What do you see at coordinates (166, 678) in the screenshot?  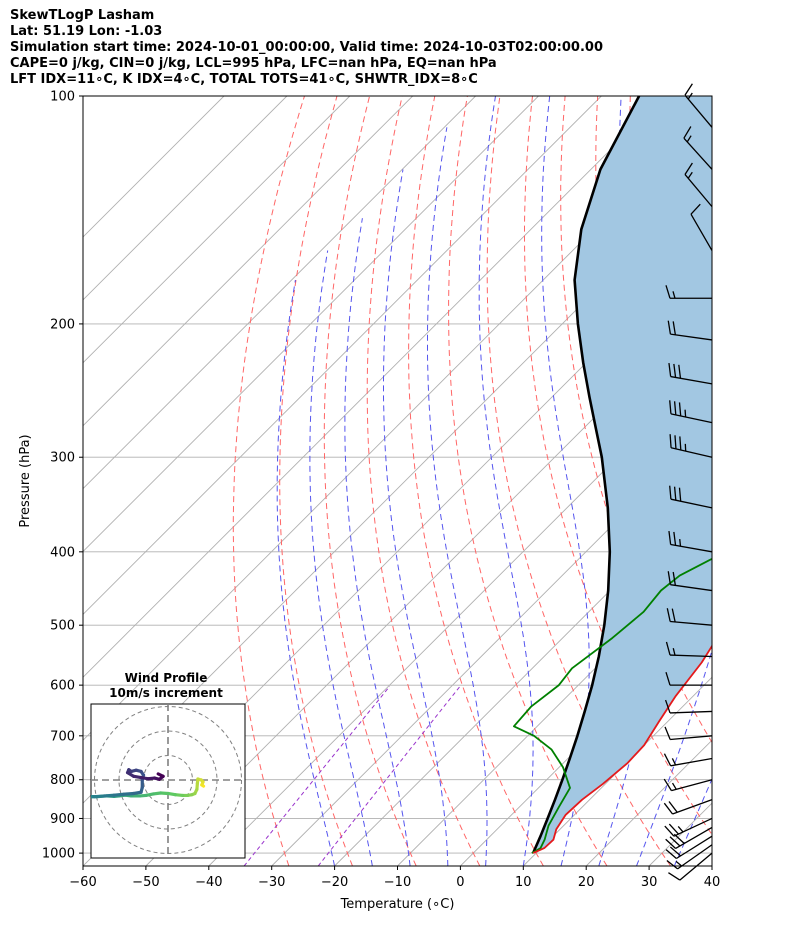 I see `inset-title: Wind Profile` at bounding box center [166, 678].